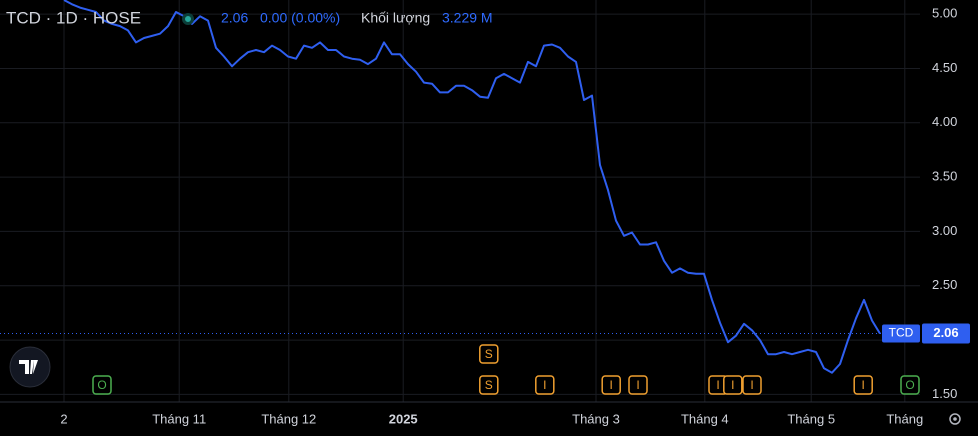 This screenshot has width=978, height=436. I want to click on y-tick-label: 1.50, so click(944, 393).